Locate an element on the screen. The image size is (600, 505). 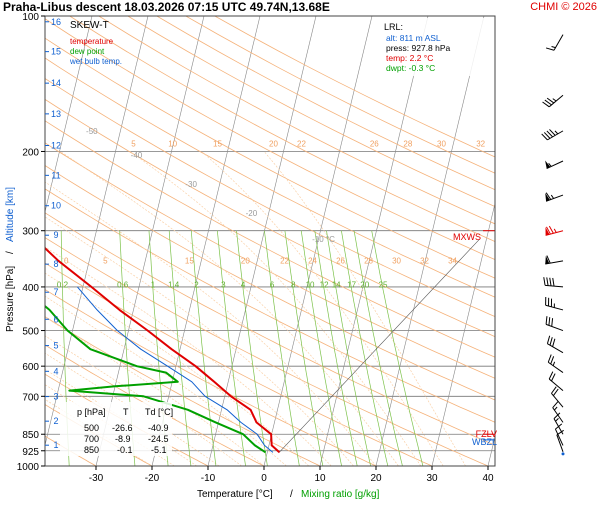
mxws-label: MXWS is located at coordinates (467, 237).